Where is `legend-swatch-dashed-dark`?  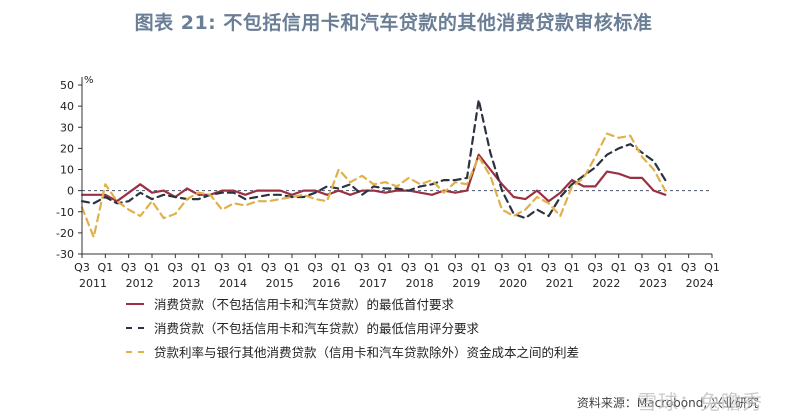
legend-swatch-dashed-dark is located at coordinates (135, 327).